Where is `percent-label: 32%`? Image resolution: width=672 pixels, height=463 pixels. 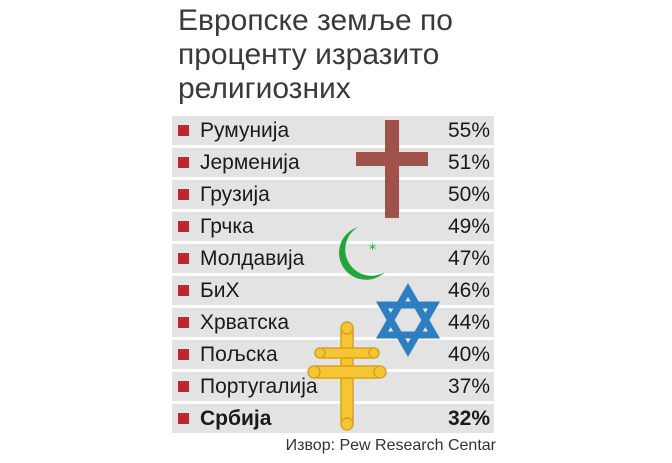 percent-label: 32% is located at coordinates (468, 418).